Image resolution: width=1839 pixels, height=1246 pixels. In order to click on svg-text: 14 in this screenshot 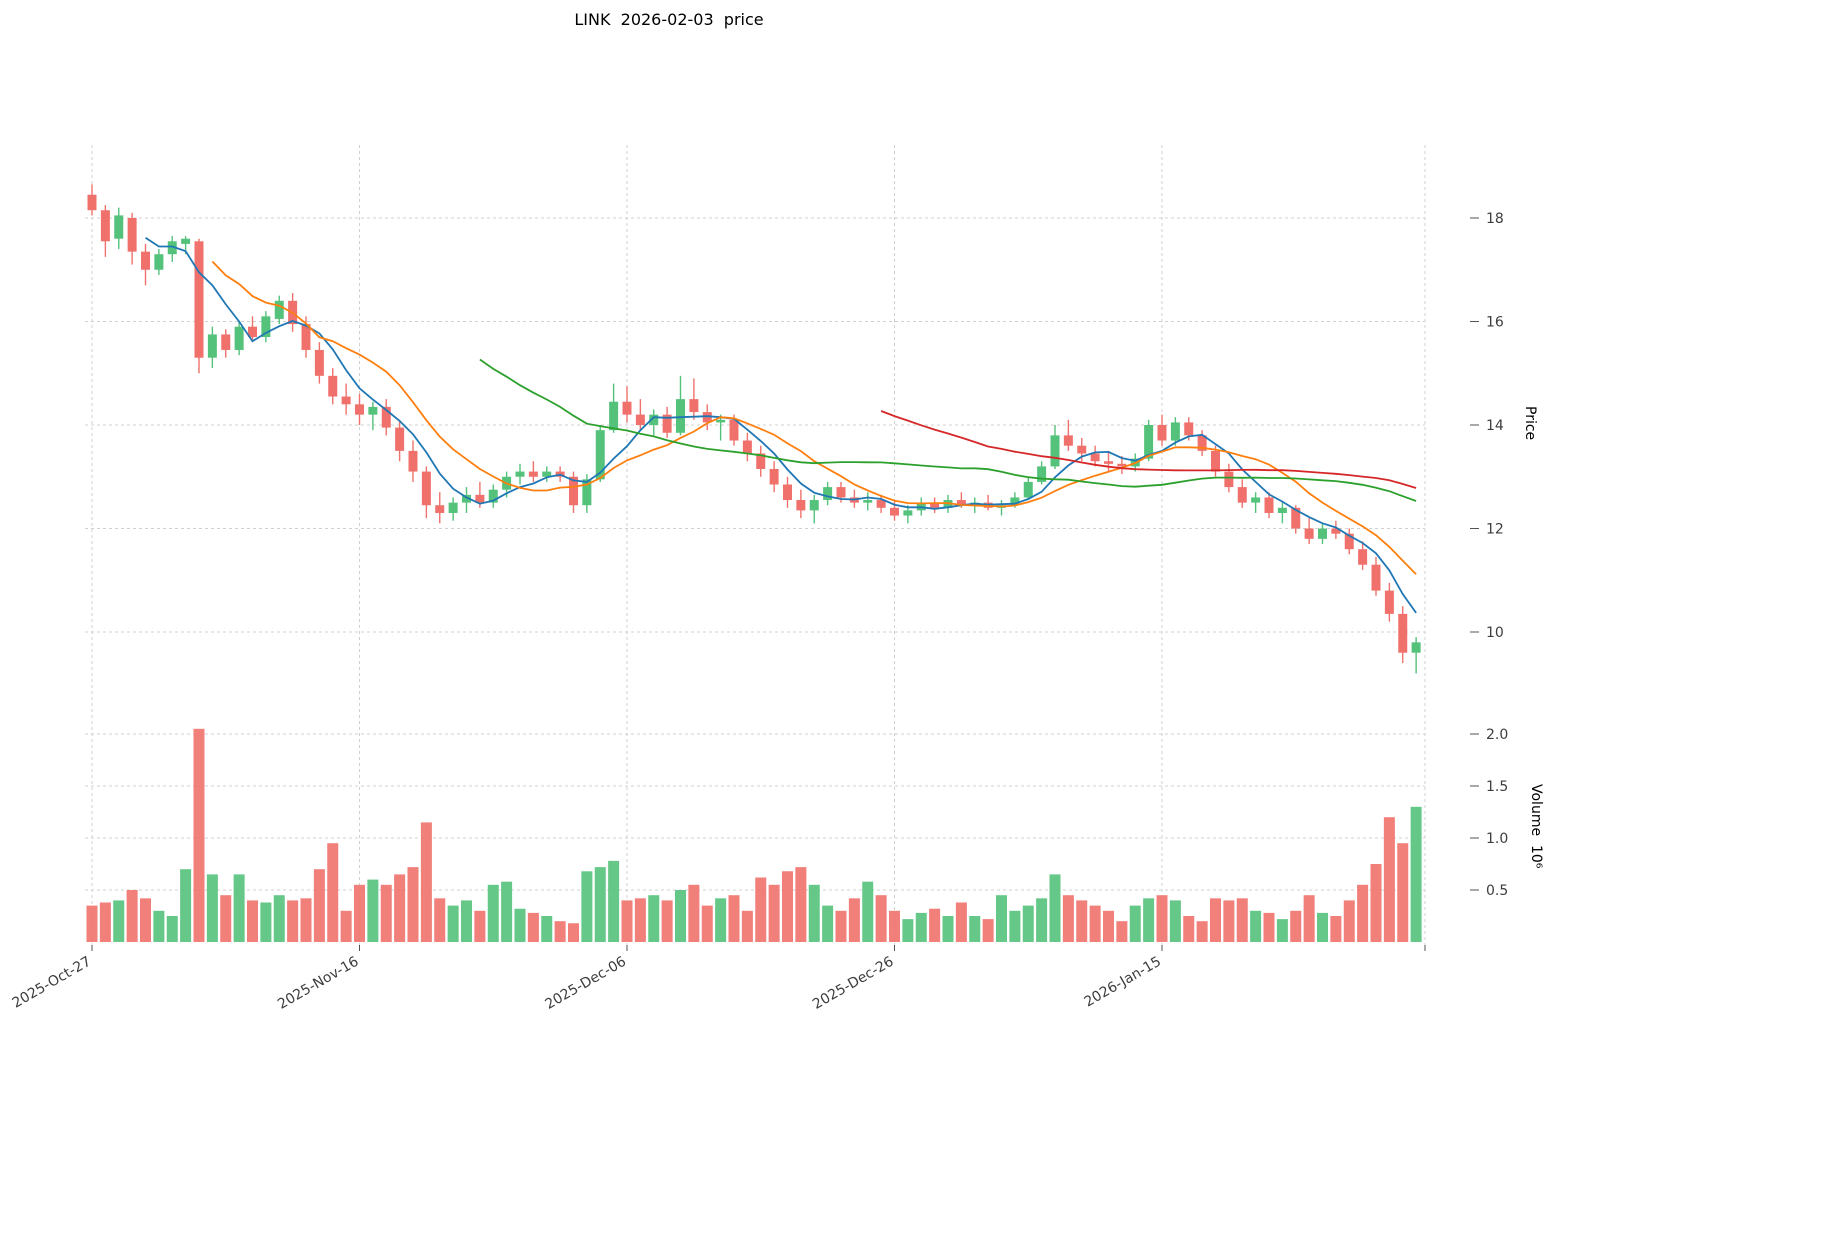, I will do `click(1495, 426)`.